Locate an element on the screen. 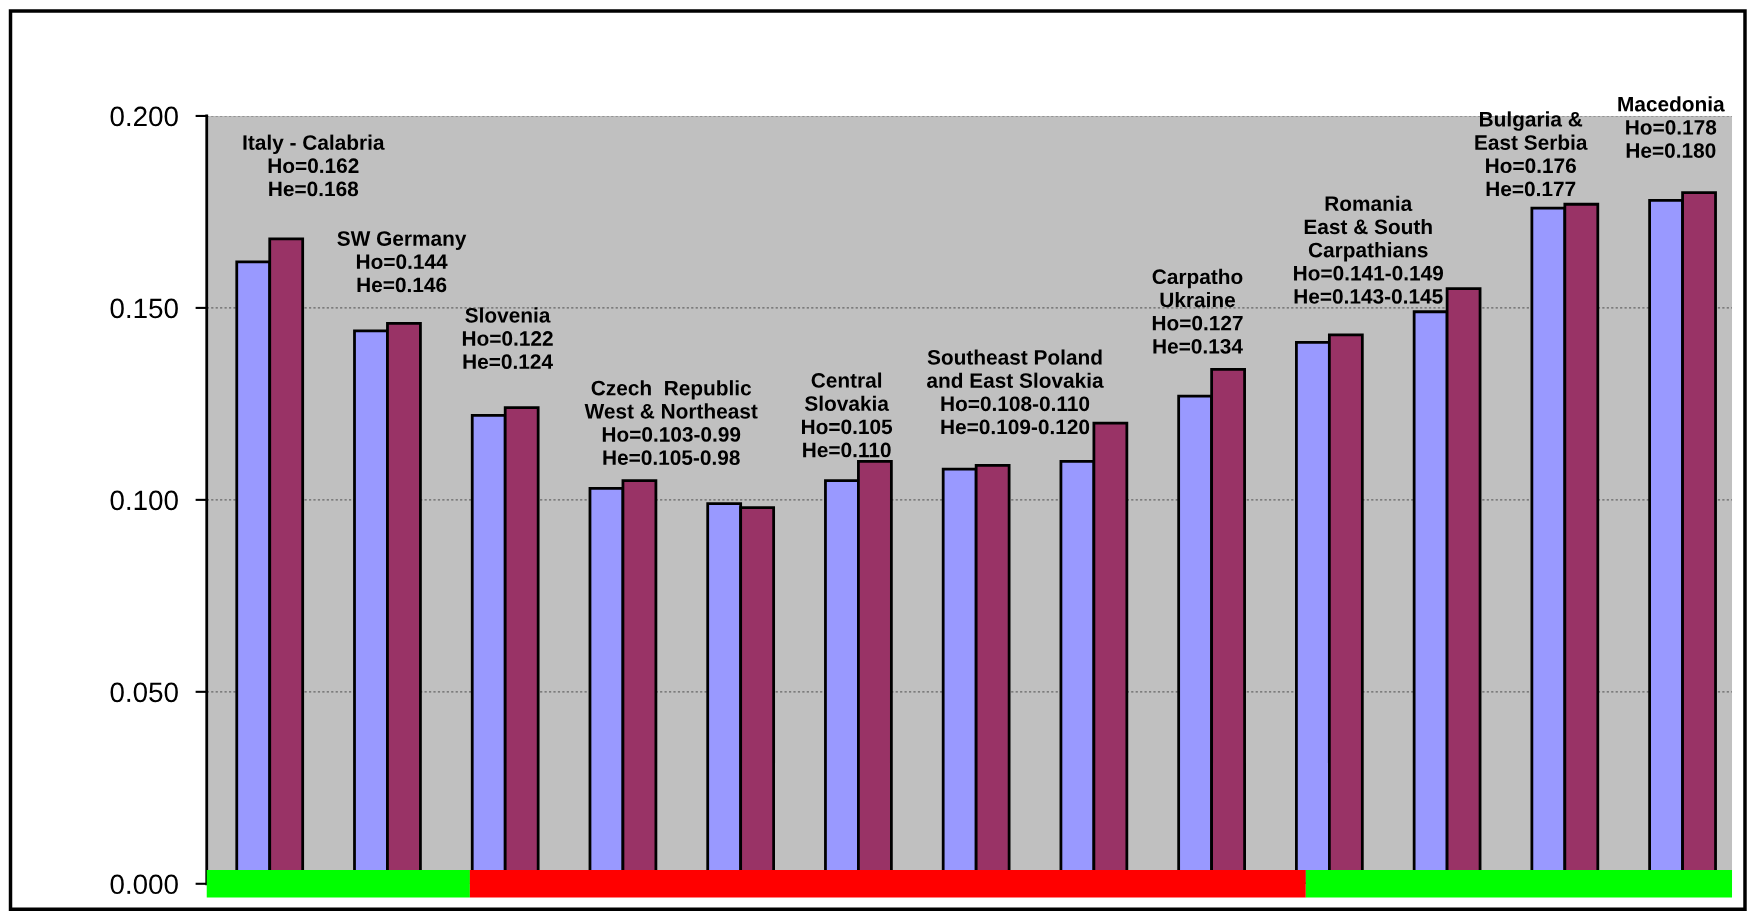  y-tick-label: 0.200 is located at coordinates (144, 116).